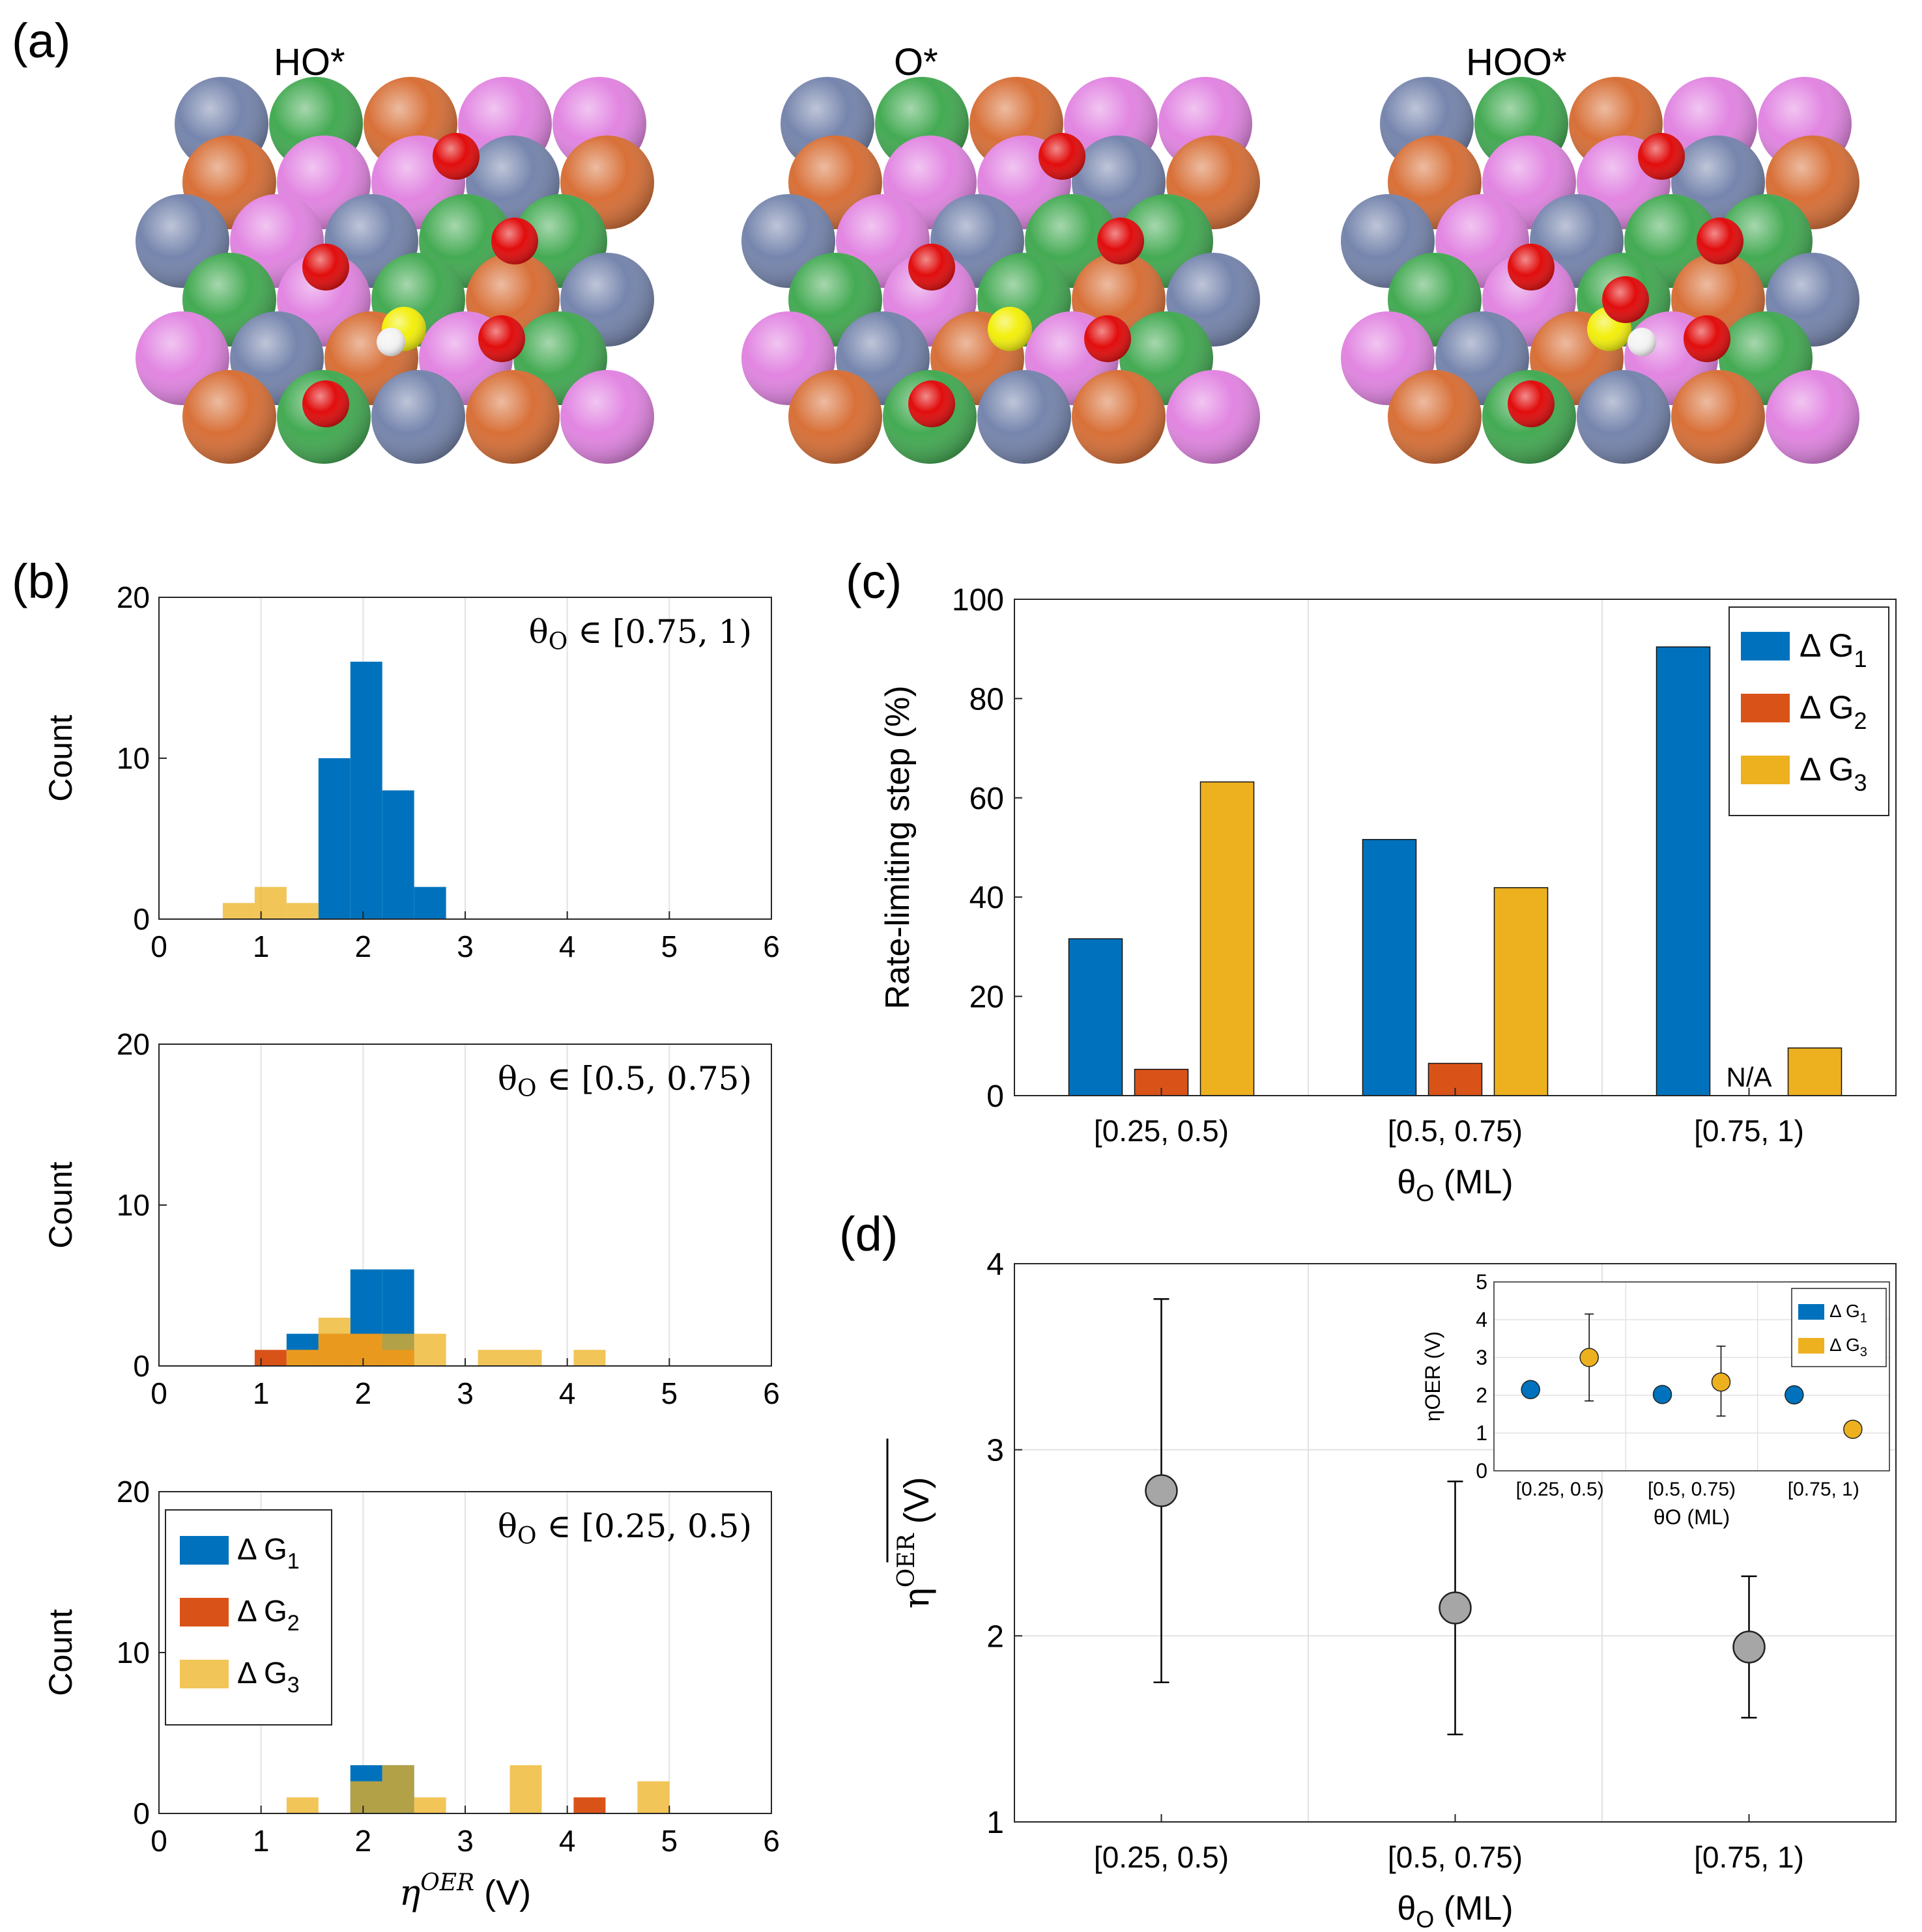 The image size is (1922, 1932). I want to click on plot-frame, so click(1455, 848).